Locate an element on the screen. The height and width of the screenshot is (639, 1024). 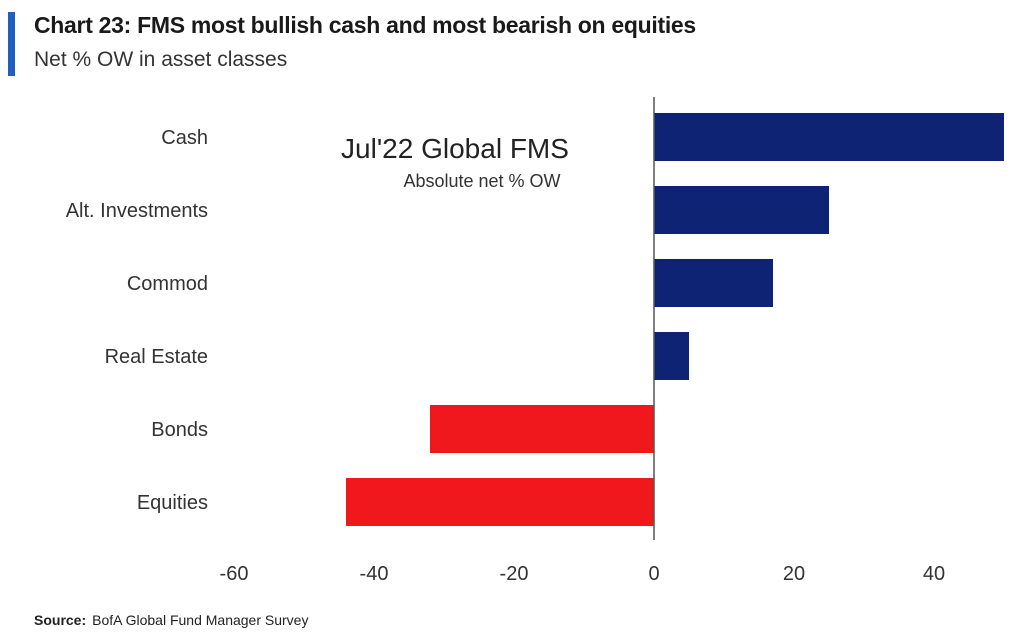
chart-subtitle: Net % OW in asset classes is located at coordinates (161, 59).